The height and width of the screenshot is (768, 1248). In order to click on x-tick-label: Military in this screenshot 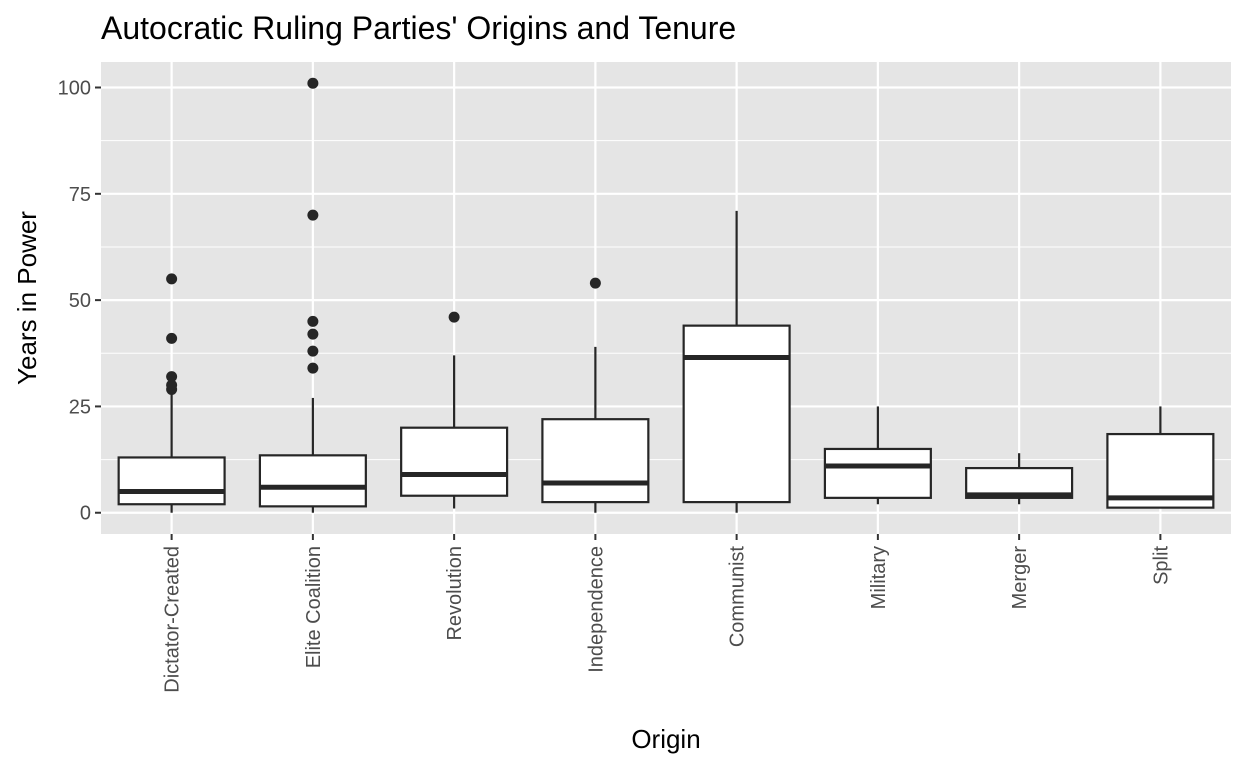, I will do `click(879, 577)`.